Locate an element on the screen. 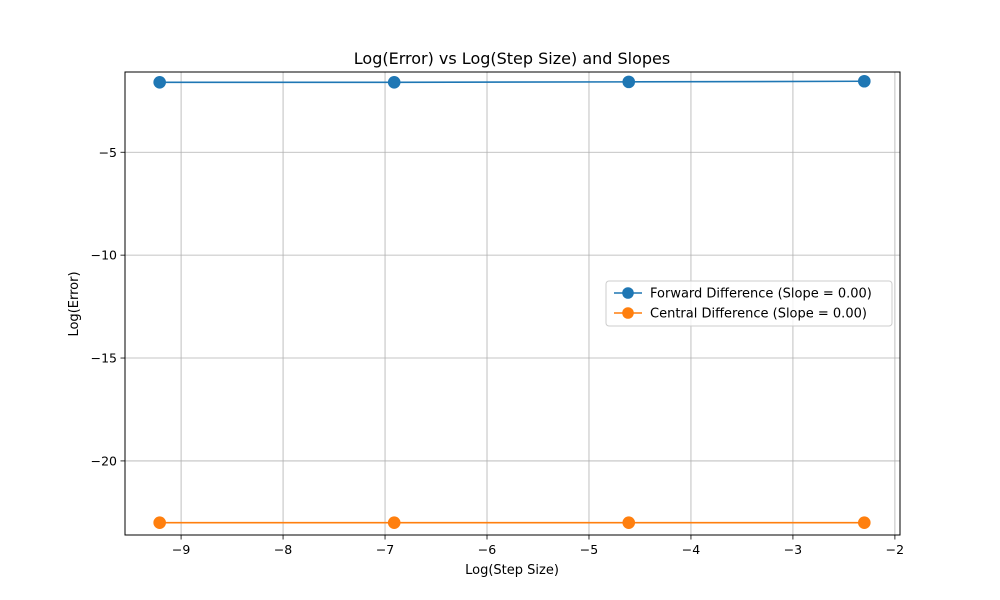 This screenshot has width=1000, height=600. chart-title: Log(Error) vs Log(Step Size) and Slopes is located at coordinates (512, 58).